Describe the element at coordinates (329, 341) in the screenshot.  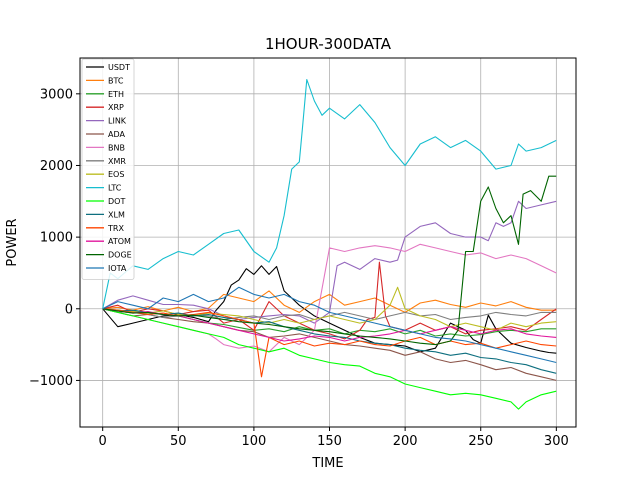
I see `series-line-xlm` at that location.